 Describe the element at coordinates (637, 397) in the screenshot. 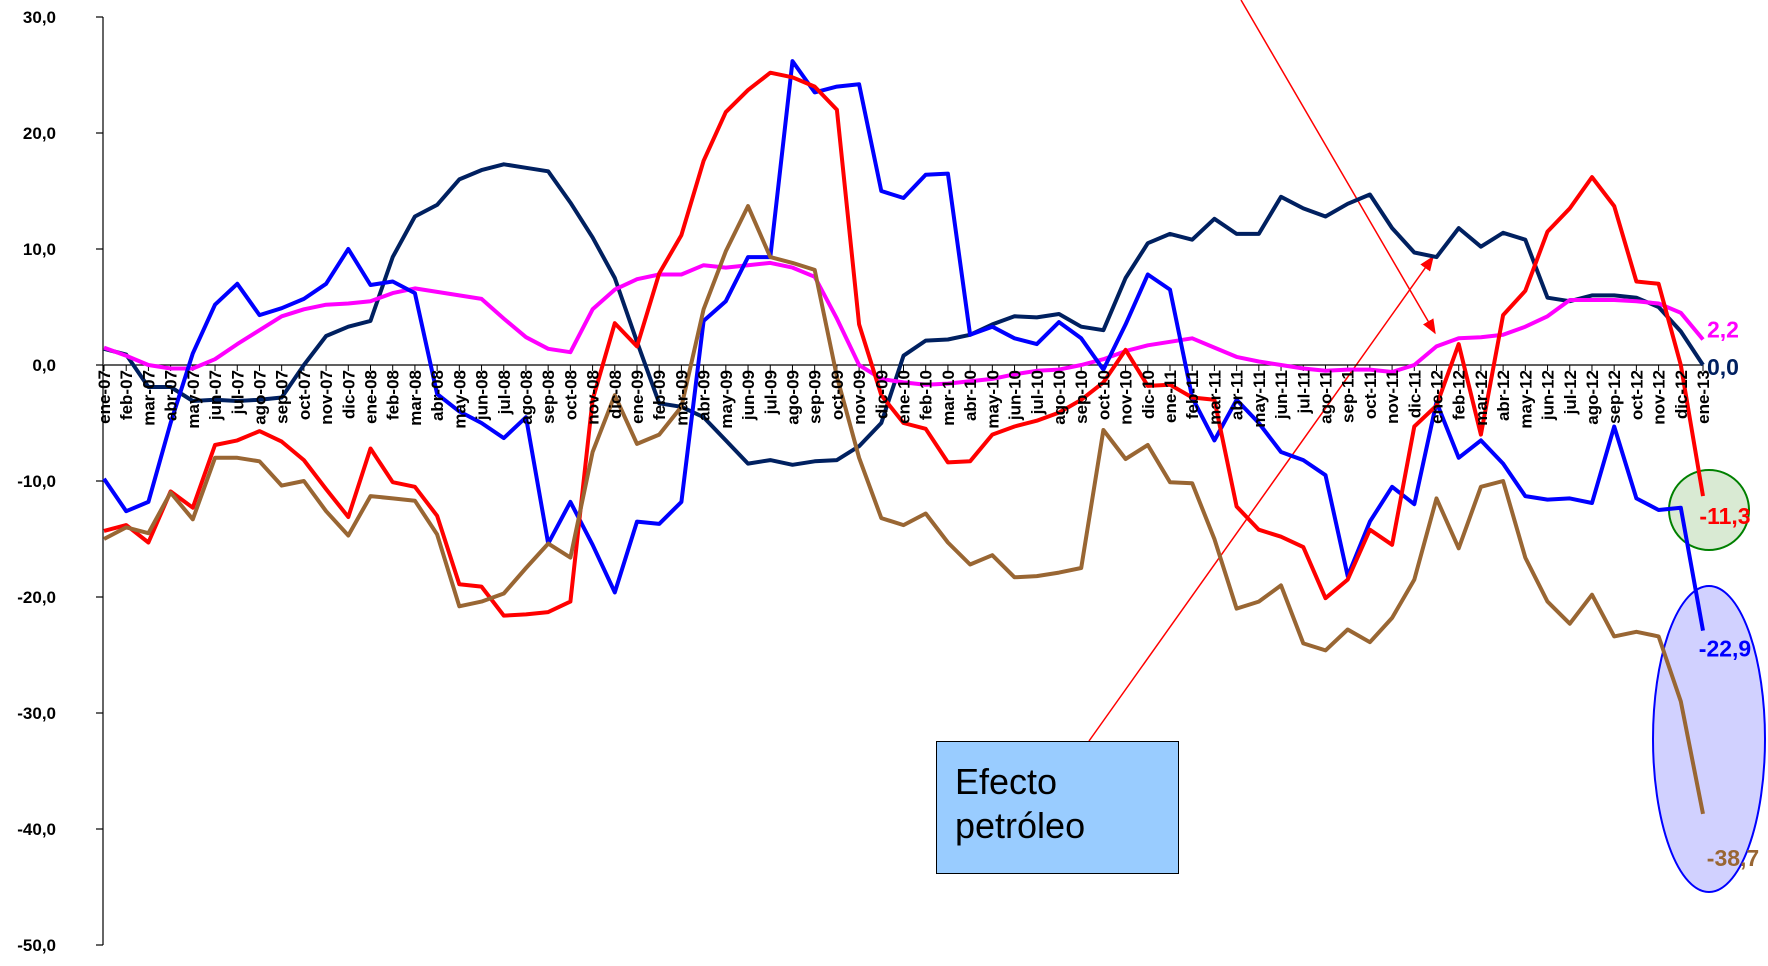

I see `x-tick-label: ene-09` at that location.